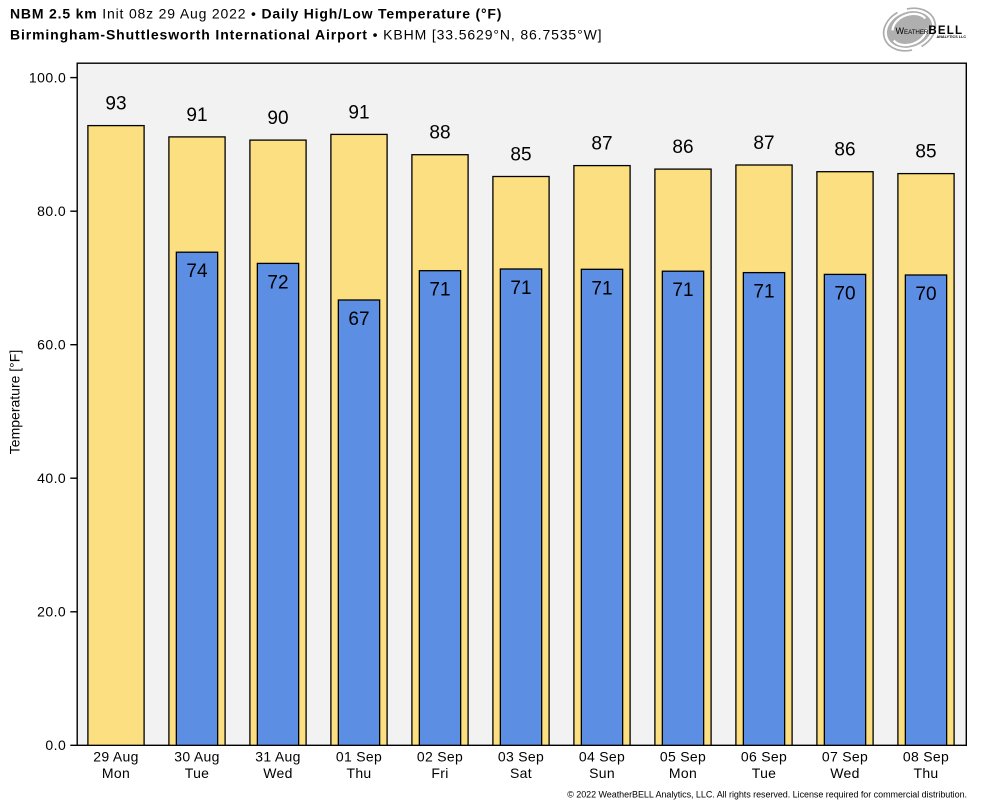  Describe the element at coordinates (277, 282) in the screenshot. I see `svg-text: 72` at that location.